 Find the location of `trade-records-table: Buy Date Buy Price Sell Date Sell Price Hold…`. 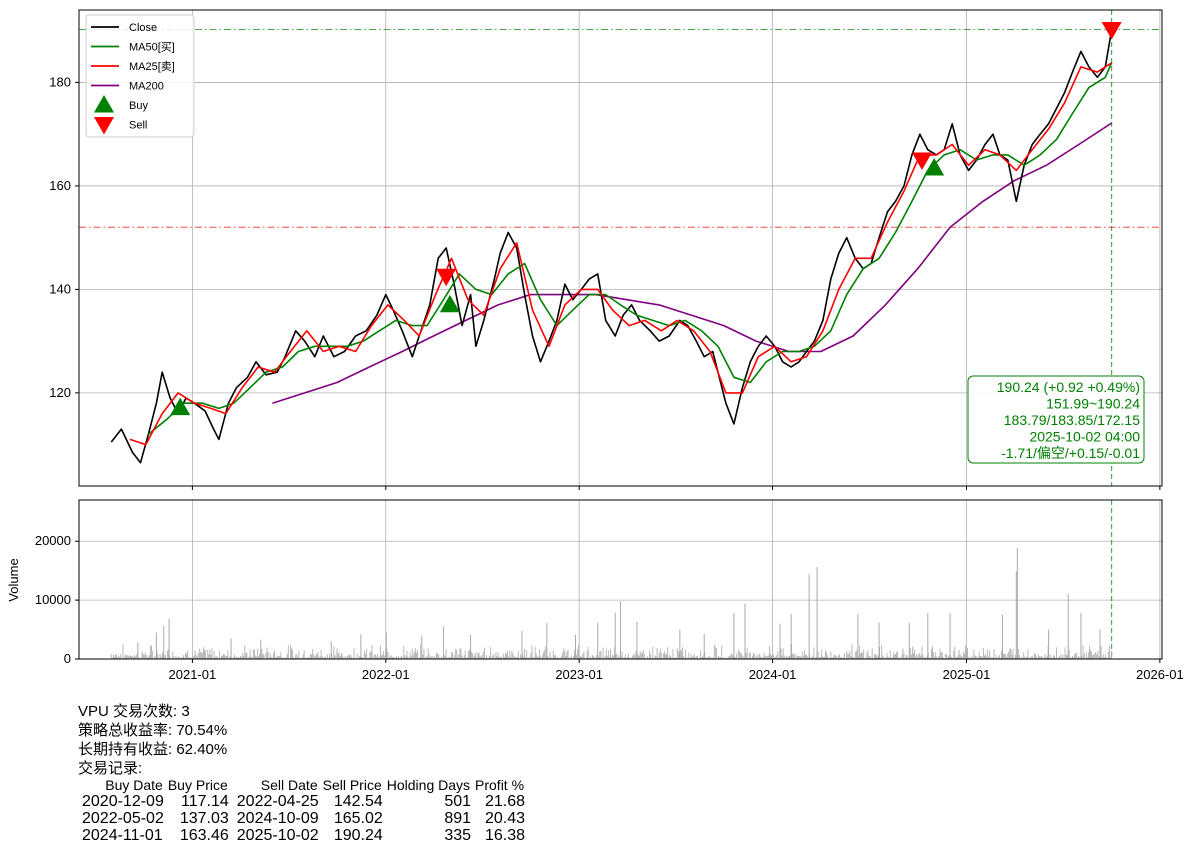

trade-records-table: Buy Date Buy Price Sell Date Sell Price Hold… is located at coordinates (303, 811).